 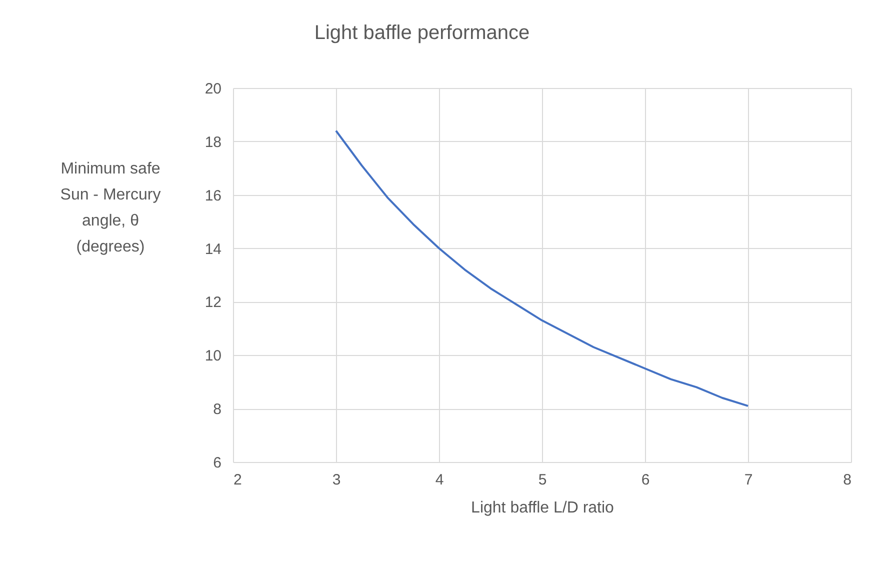 I want to click on x-tick-label: 3, so click(x=336, y=480).